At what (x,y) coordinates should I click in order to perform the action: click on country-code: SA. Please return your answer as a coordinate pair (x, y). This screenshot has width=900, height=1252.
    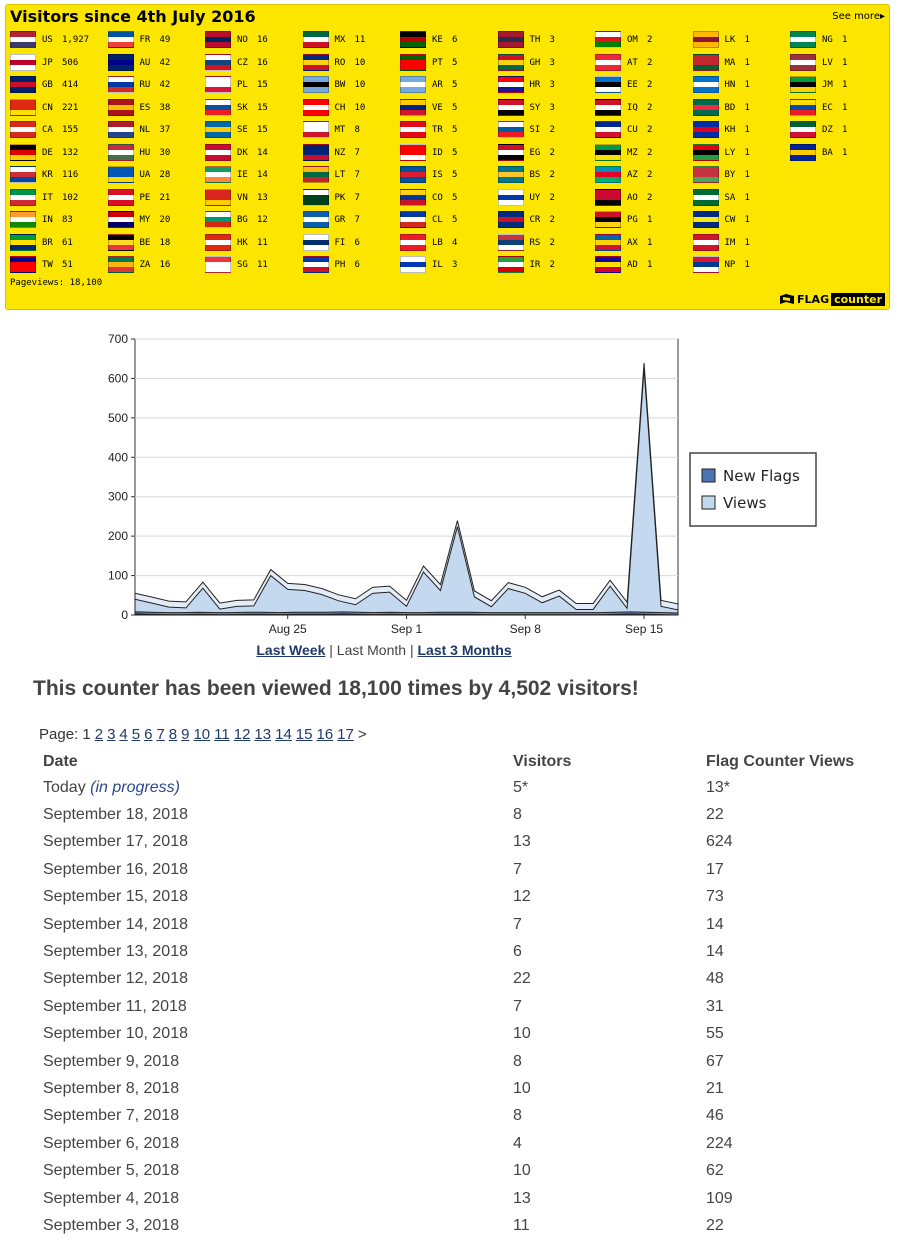
    Looking at the image, I should click on (730, 197).